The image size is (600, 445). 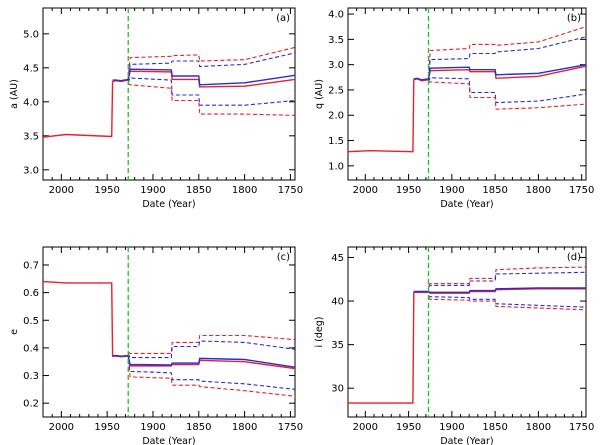 What do you see at coordinates (31, 348) in the screenshot?
I see `y-tick-label: 0.4` at bounding box center [31, 348].